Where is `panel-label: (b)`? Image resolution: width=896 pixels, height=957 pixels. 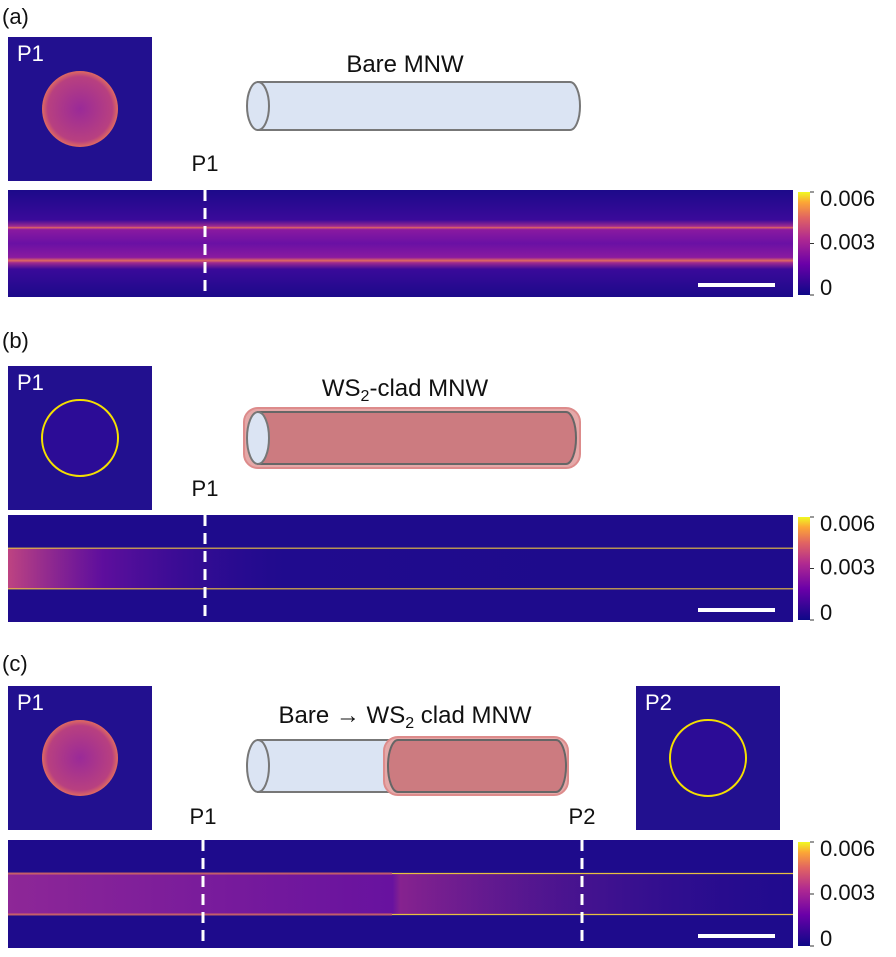 panel-label: (b) is located at coordinates (15, 340).